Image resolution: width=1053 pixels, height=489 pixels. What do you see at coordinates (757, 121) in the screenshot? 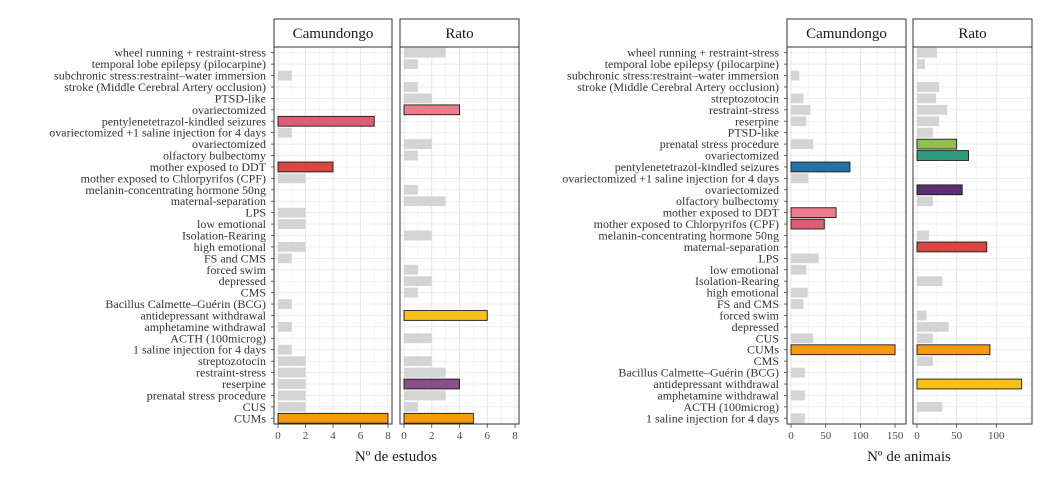
I see `category-label: reserpine` at bounding box center [757, 121].